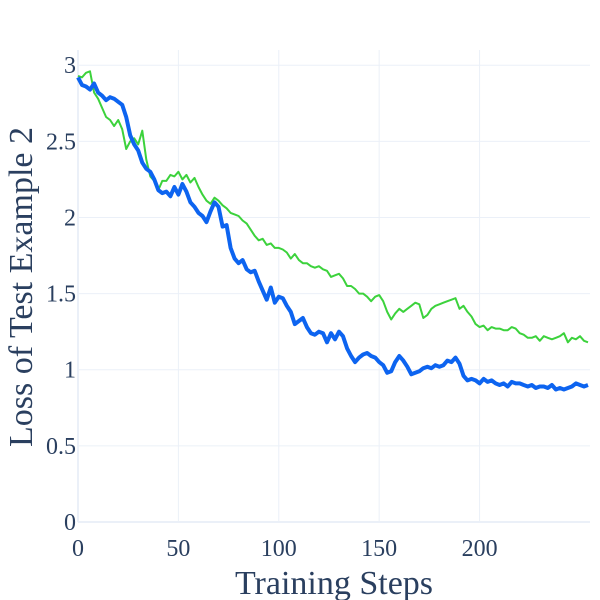 Image resolution: width=600 pixels, height=600 pixels. What do you see at coordinates (70, 66) in the screenshot?
I see `y-tick-label: 3` at bounding box center [70, 66].